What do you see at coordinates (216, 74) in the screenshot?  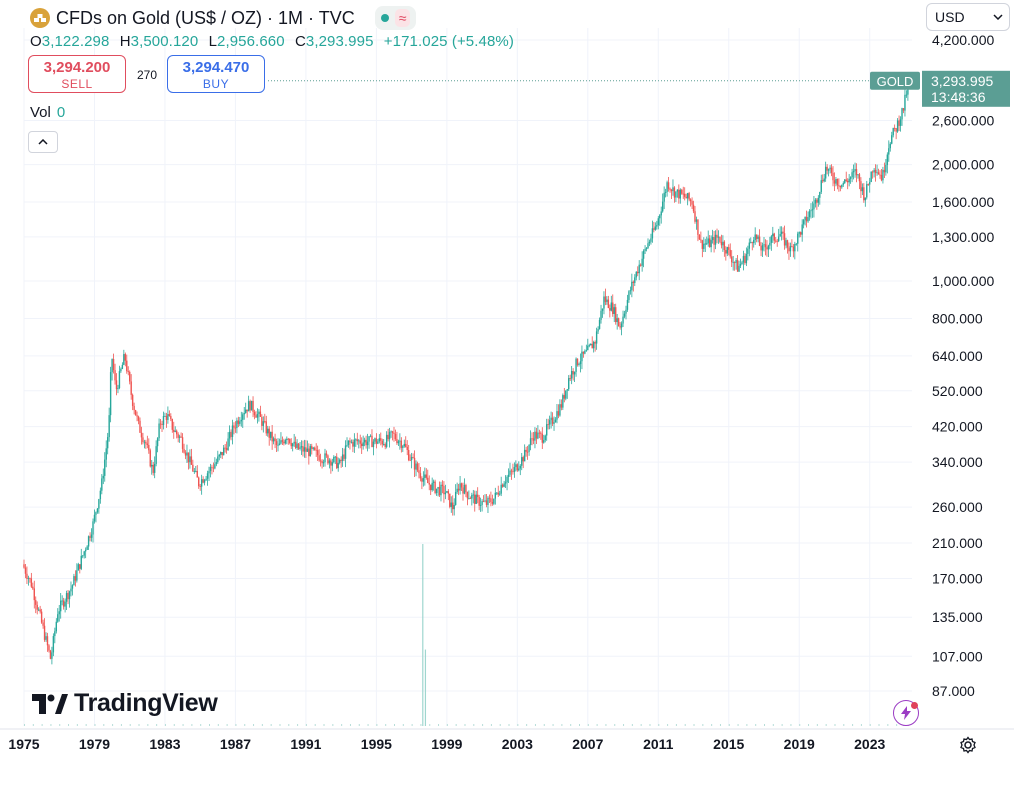 I see `buy-button: 3,294.470 BUY` at bounding box center [216, 74].